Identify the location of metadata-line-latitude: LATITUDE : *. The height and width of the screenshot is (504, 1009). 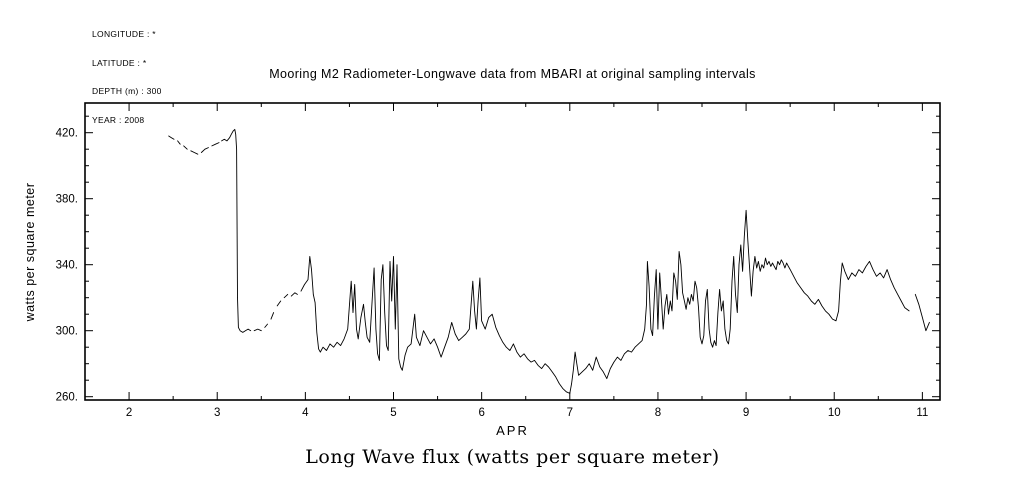
(119, 62).